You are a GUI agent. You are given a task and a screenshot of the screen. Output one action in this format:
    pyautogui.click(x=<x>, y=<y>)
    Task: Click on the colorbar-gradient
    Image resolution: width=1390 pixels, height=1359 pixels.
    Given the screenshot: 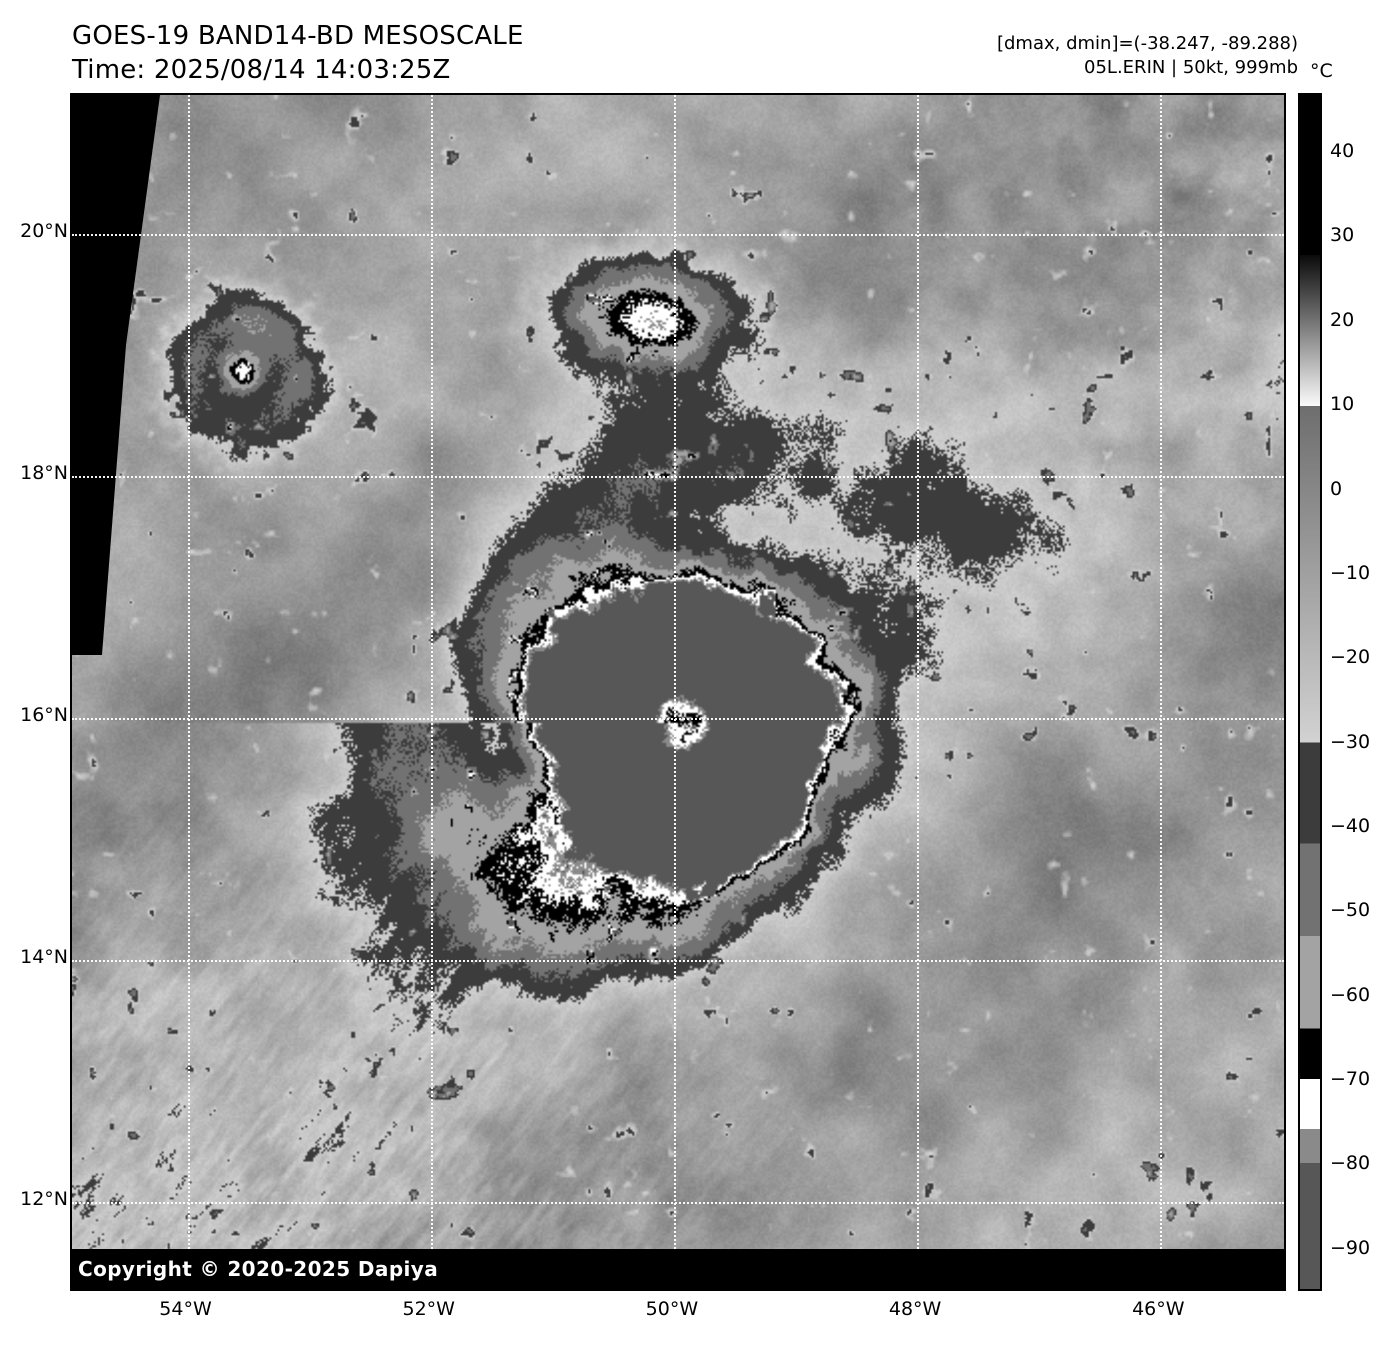 What is the action you would take?
    pyautogui.click(x=1310, y=692)
    